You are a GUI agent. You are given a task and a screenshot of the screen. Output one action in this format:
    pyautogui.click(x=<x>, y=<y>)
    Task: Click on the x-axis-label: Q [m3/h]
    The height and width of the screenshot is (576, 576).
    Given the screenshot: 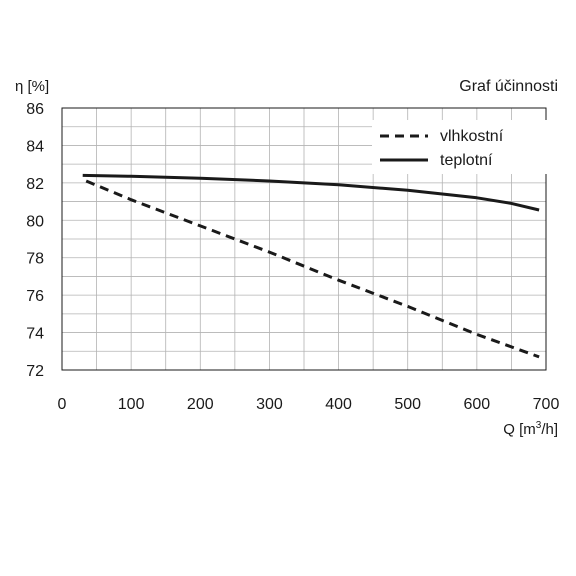 What is the action you would take?
    pyautogui.click(x=530, y=429)
    